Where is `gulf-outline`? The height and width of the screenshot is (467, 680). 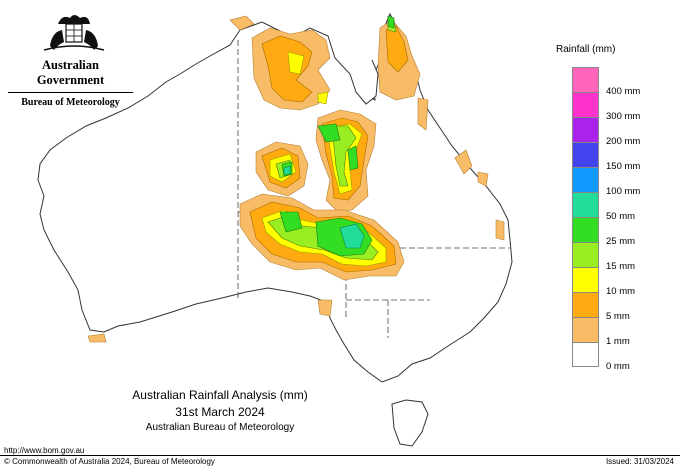
gulf-outline is located at coordinates (364, 82).